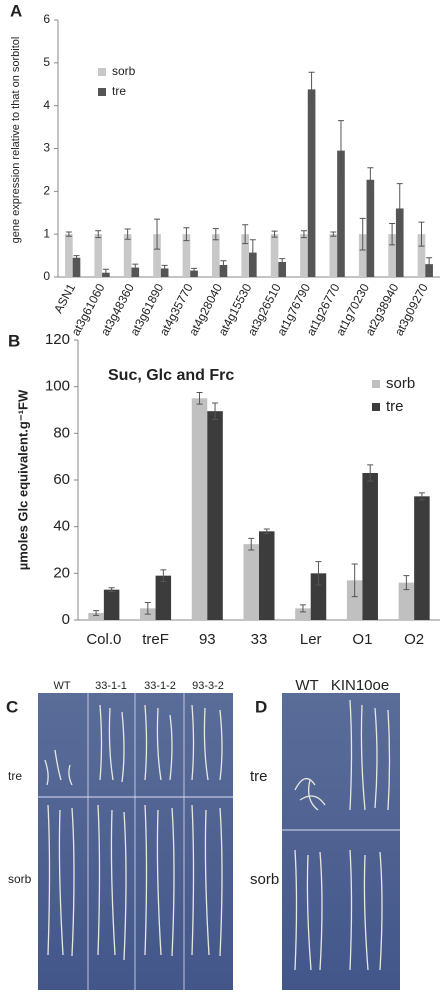 This screenshot has height=997, width=448. Describe the element at coordinates (311, 639) in the screenshot. I see `x-tick-label: Ler` at that location.